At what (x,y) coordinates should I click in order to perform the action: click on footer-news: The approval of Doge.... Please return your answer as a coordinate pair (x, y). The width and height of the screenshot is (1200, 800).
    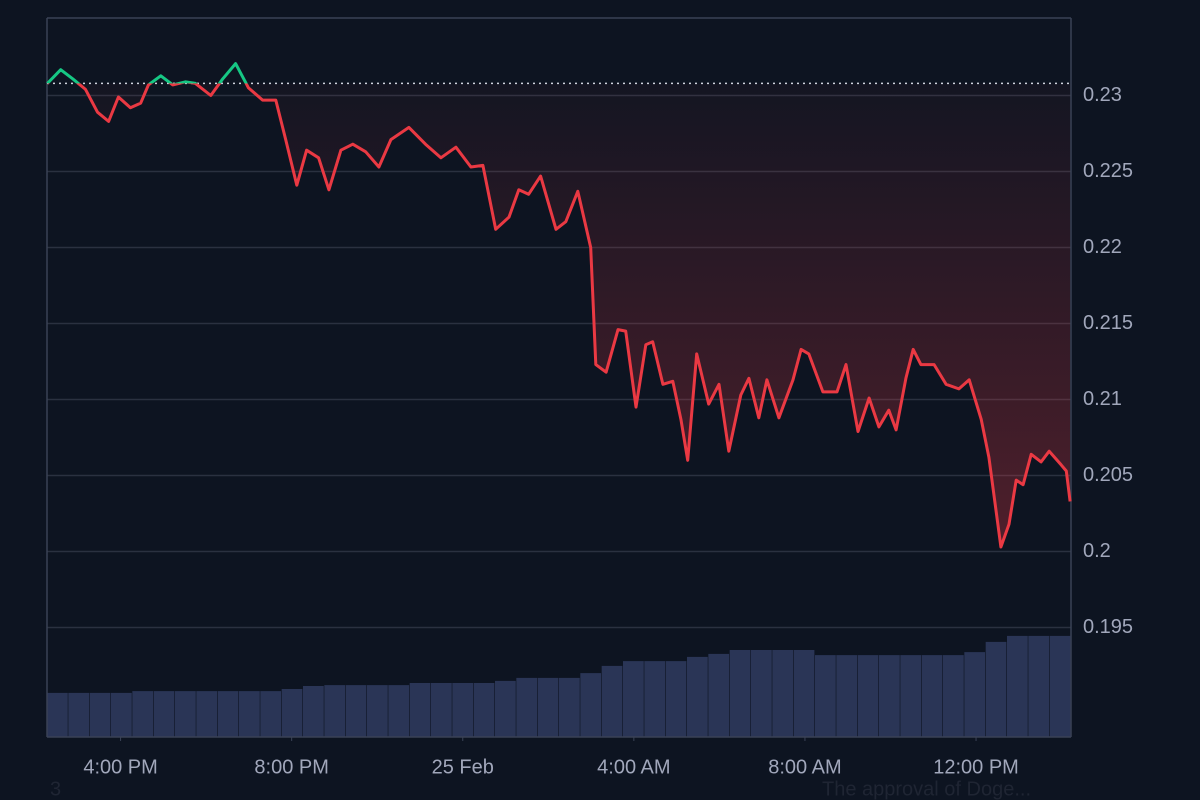
    Looking at the image, I should click on (926, 789).